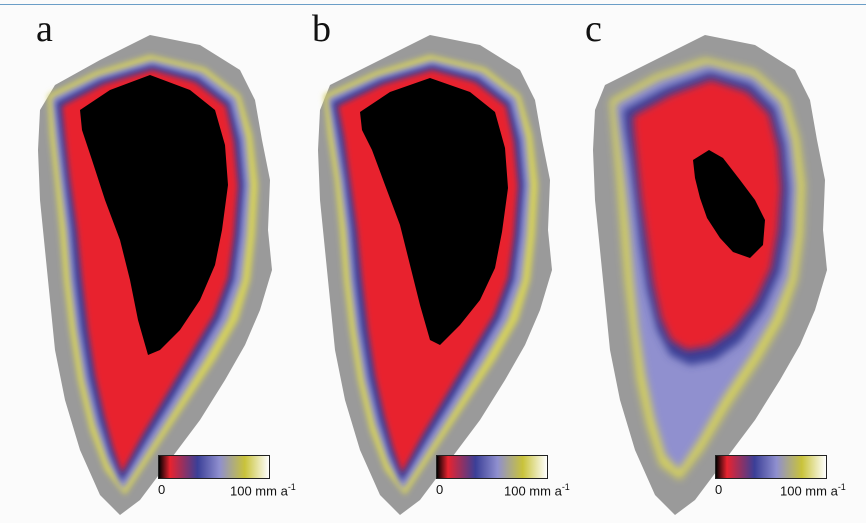 This screenshot has width=866, height=523. Describe the element at coordinates (729, 204) in the screenshot. I see `core-c` at that location.